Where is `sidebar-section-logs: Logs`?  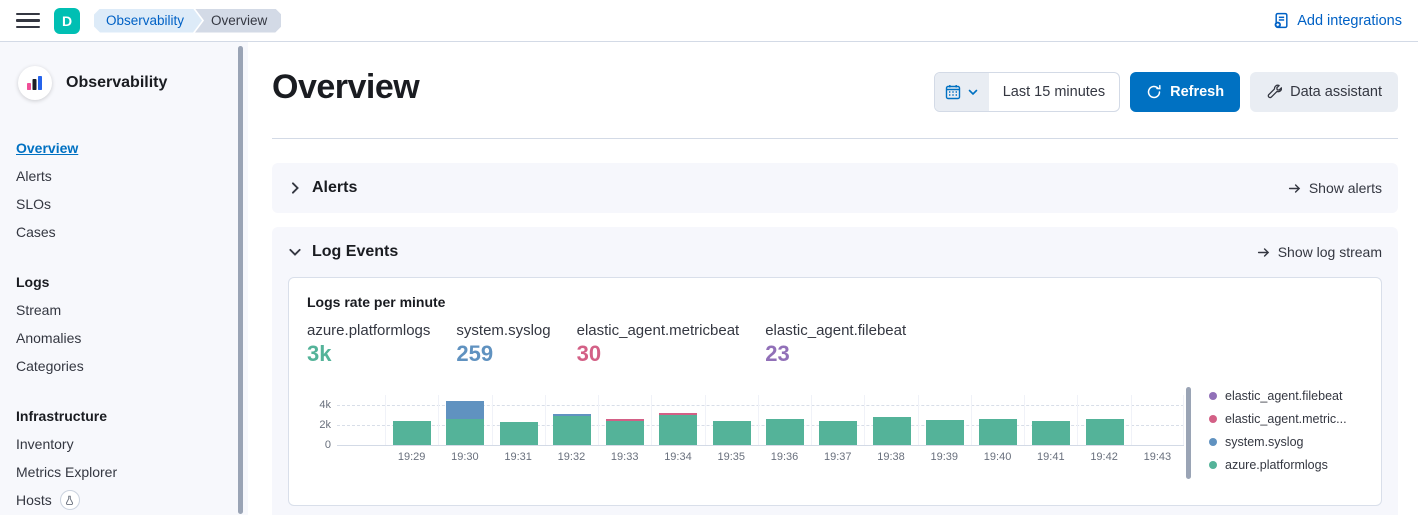
sidebar-section-logs: Logs is located at coordinates (33, 282).